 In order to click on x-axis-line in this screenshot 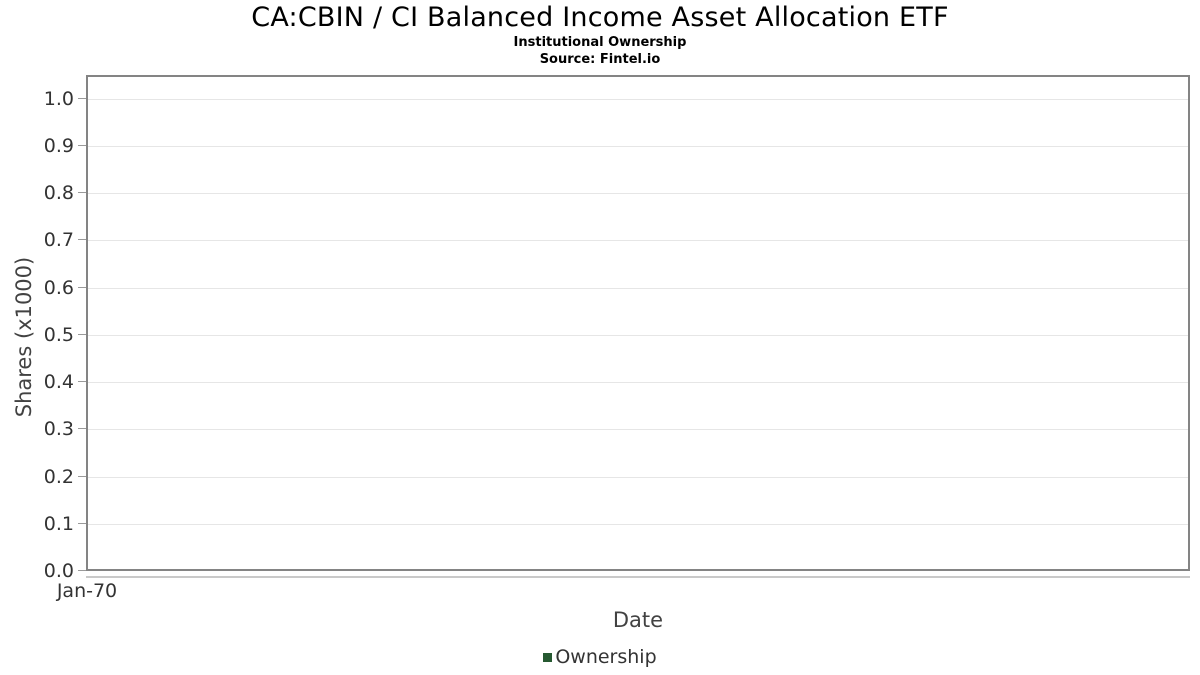, I will do `click(638, 577)`.